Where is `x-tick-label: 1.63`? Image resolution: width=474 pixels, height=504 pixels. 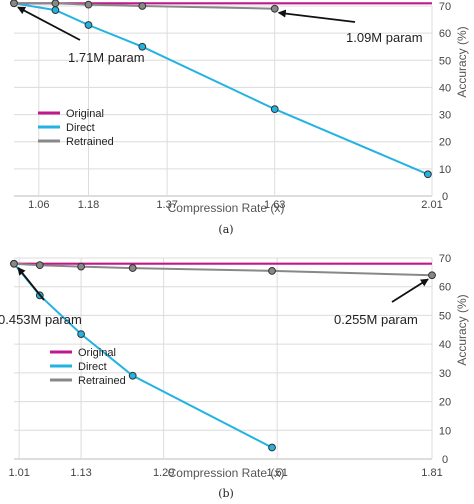
x-tick-label: 1.63 is located at coordinates (274, 205).